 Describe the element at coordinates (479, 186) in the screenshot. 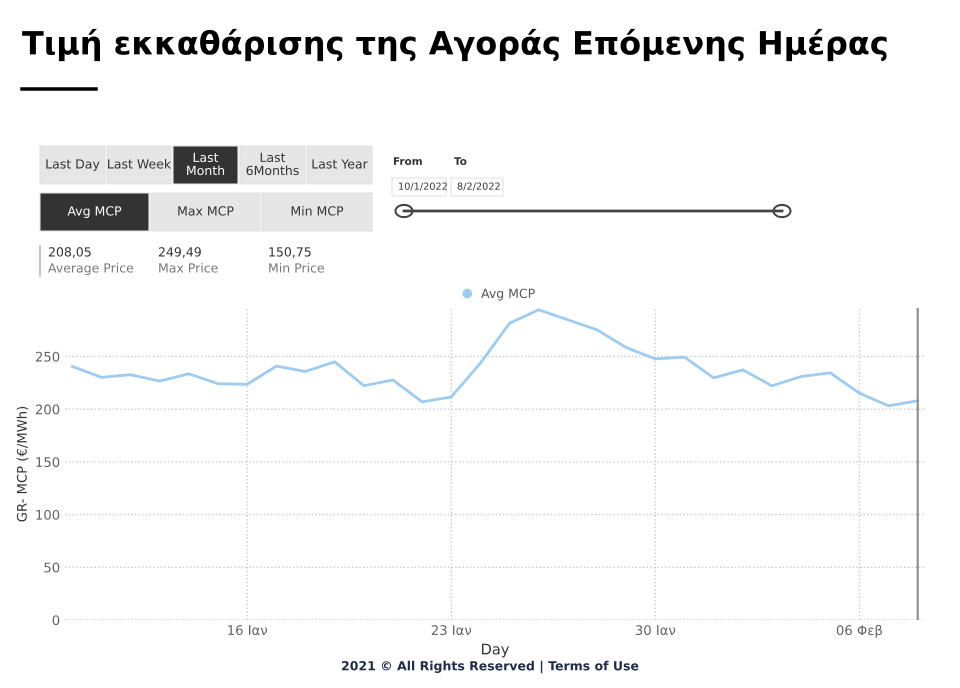

I see `text: 8/2/2022` at that location.